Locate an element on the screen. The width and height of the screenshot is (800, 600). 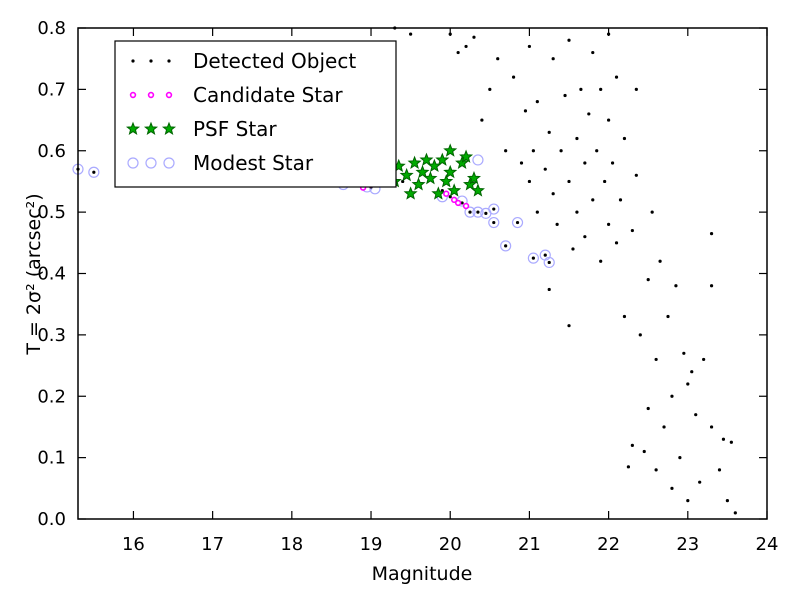
legend-label: Candidate Star is located at coordinates (268, 95).